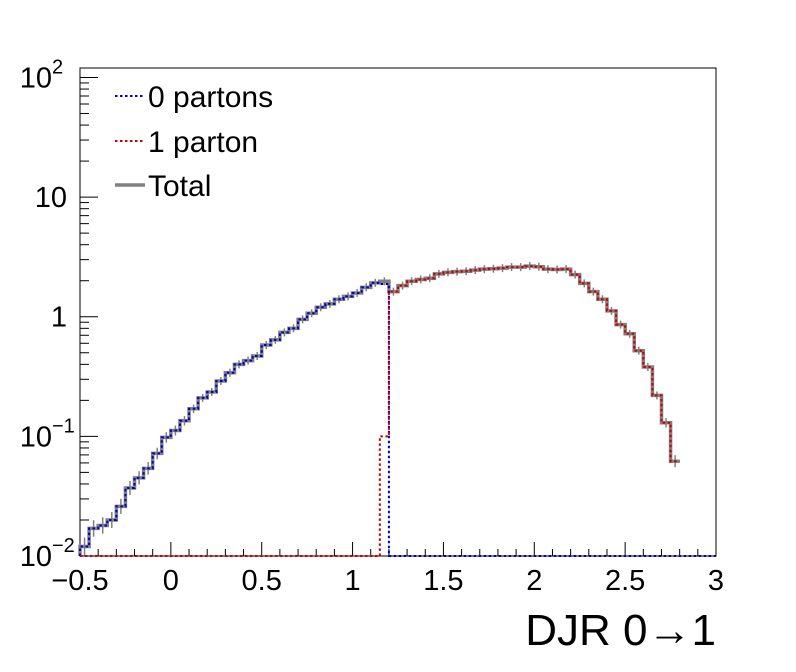  What do you see at coordinates (63, 426) in the screenshot?
I see `y-tick-exponent: −1` at bounding box center [63, 426].